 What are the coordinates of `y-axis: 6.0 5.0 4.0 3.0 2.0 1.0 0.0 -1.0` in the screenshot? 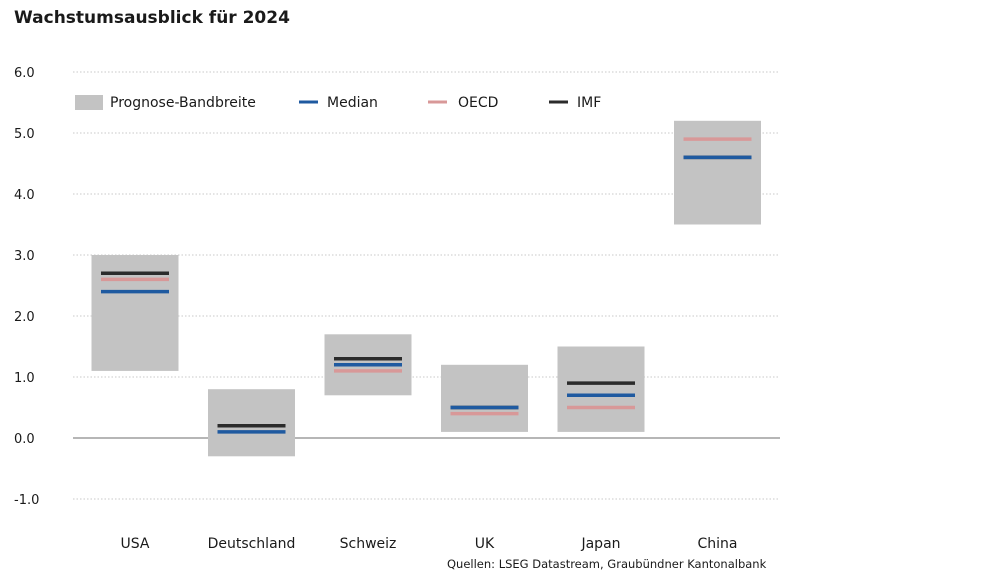 It's located at (26, 287).